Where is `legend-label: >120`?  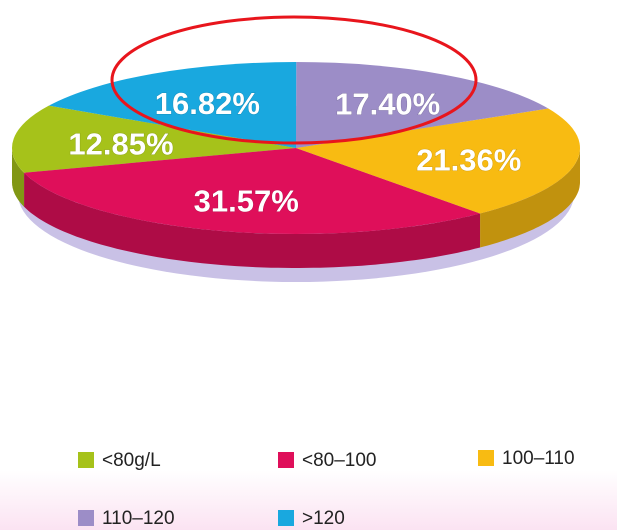 legend-label: >120 is located at coordinates (323, 518).